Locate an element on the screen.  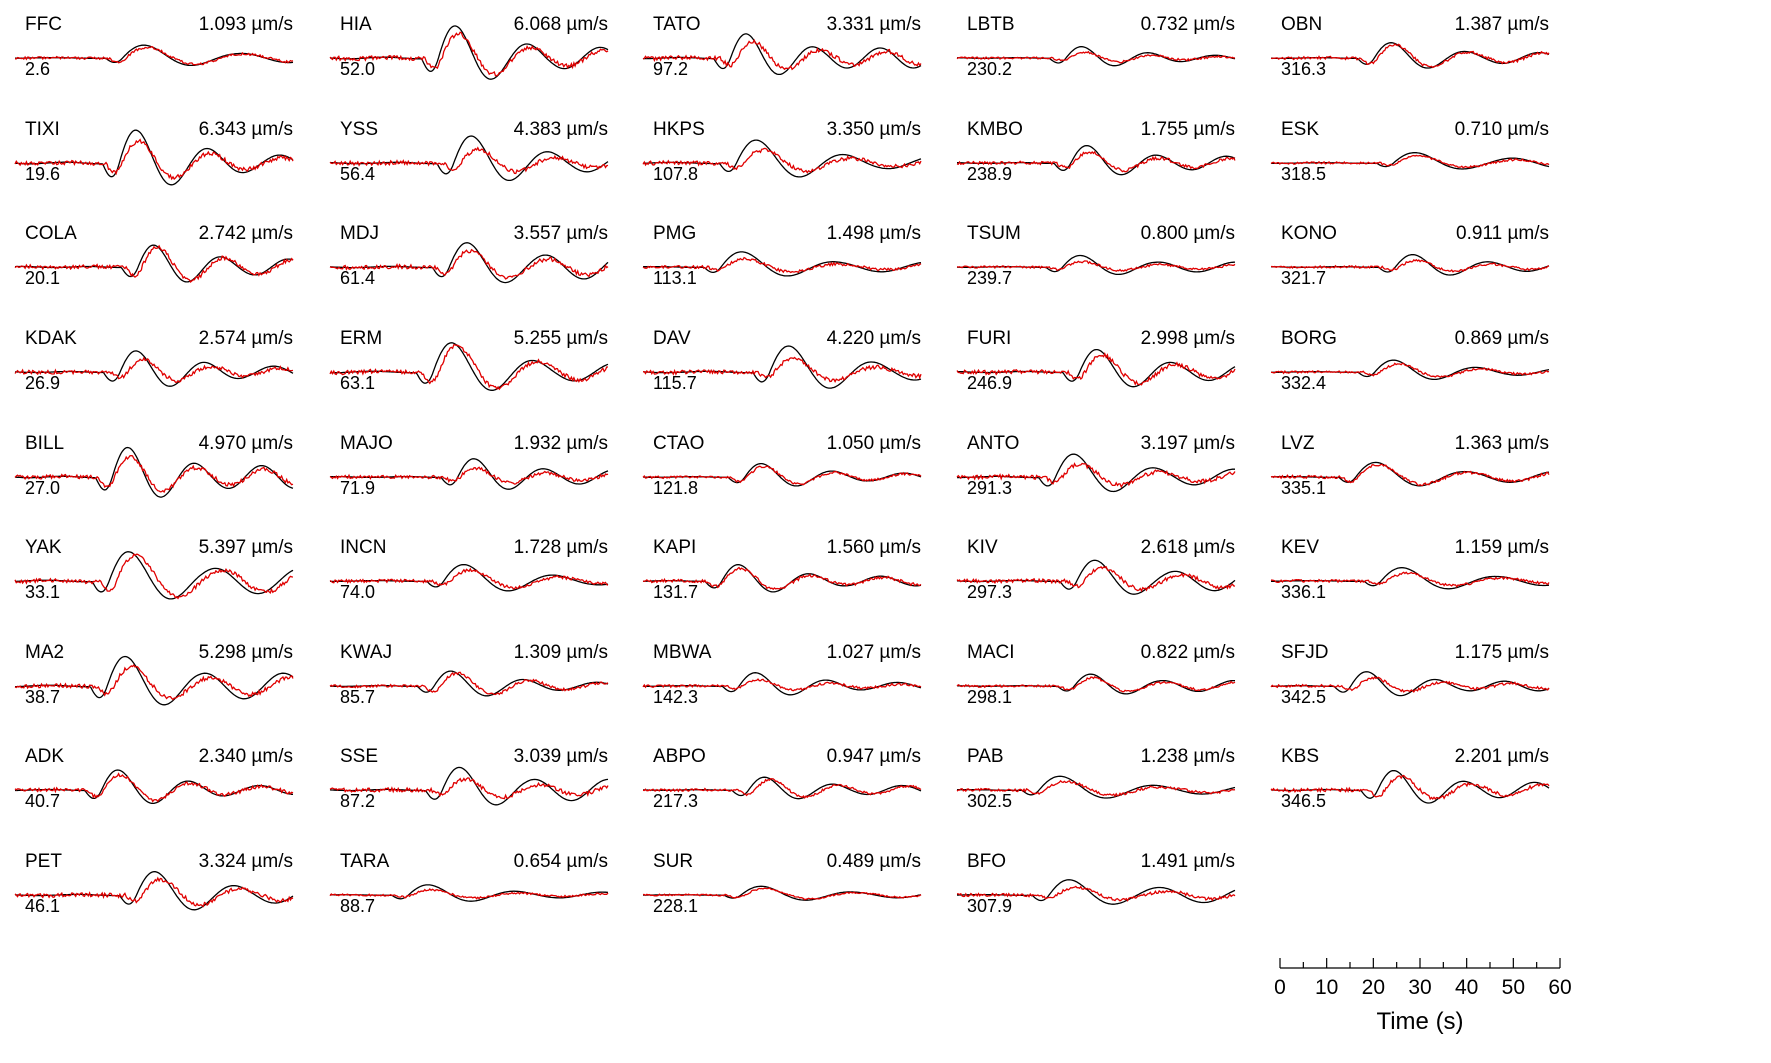
station-panel: KIV 2.618 µm/s 297.3 is located at coordinates (1106, 592).